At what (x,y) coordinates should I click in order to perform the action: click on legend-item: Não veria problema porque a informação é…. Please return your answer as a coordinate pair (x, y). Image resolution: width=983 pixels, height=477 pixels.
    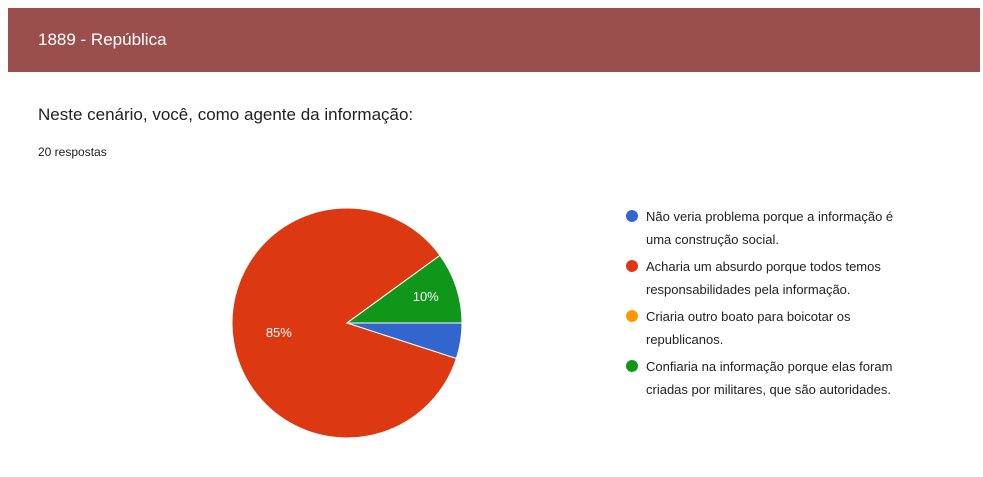
    Looking at the image, I should click on (766, 228).